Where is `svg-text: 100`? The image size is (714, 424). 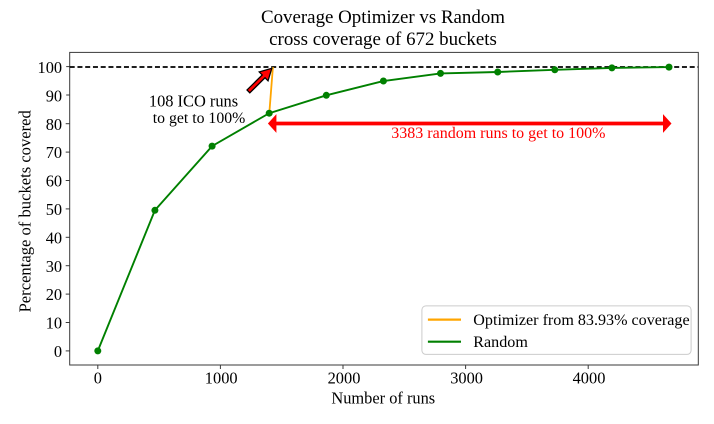 svg-text: 100 is located at coordinates (50, 67).